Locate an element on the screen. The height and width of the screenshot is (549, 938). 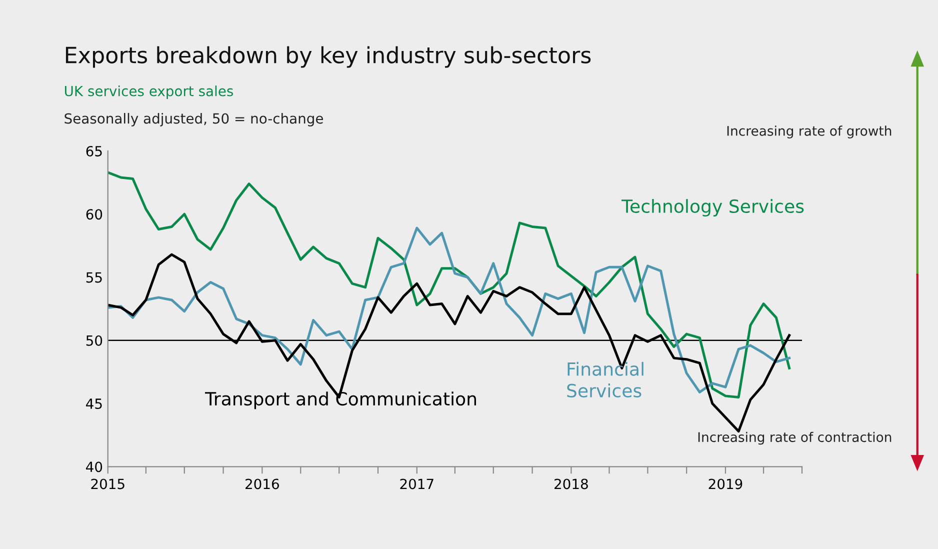
chart-title: Exports breakdown by key industry sub-sectors is located at coordinates (328, 57).